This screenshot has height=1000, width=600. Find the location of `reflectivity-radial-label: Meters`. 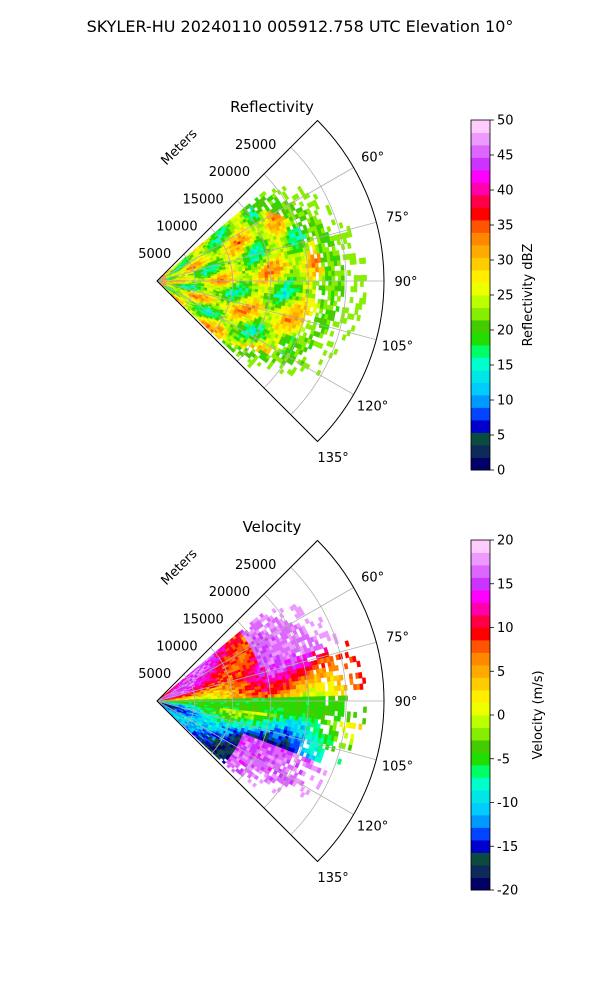

reflectivity-radial-label: Meters is located at coordinates (180, 147).